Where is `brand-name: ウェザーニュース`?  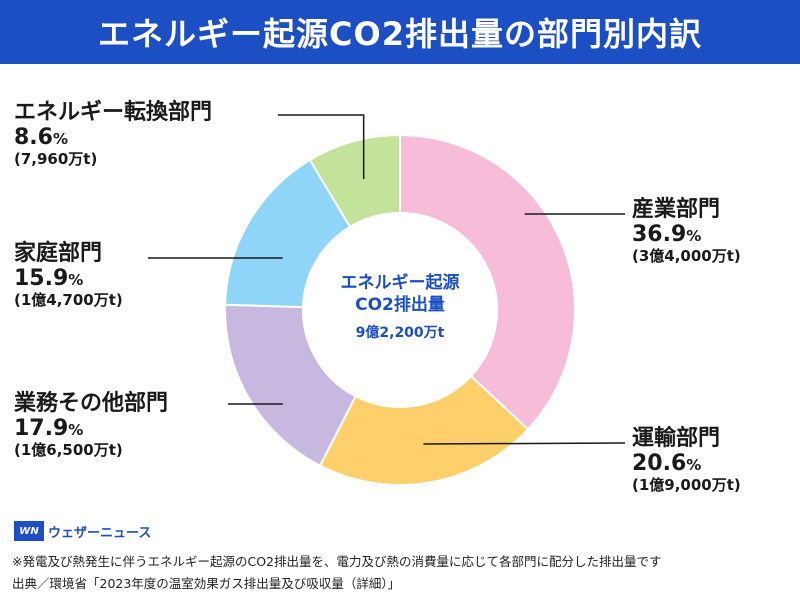
brand-name: ウェザーニュース is located at coordinates (100, 533).